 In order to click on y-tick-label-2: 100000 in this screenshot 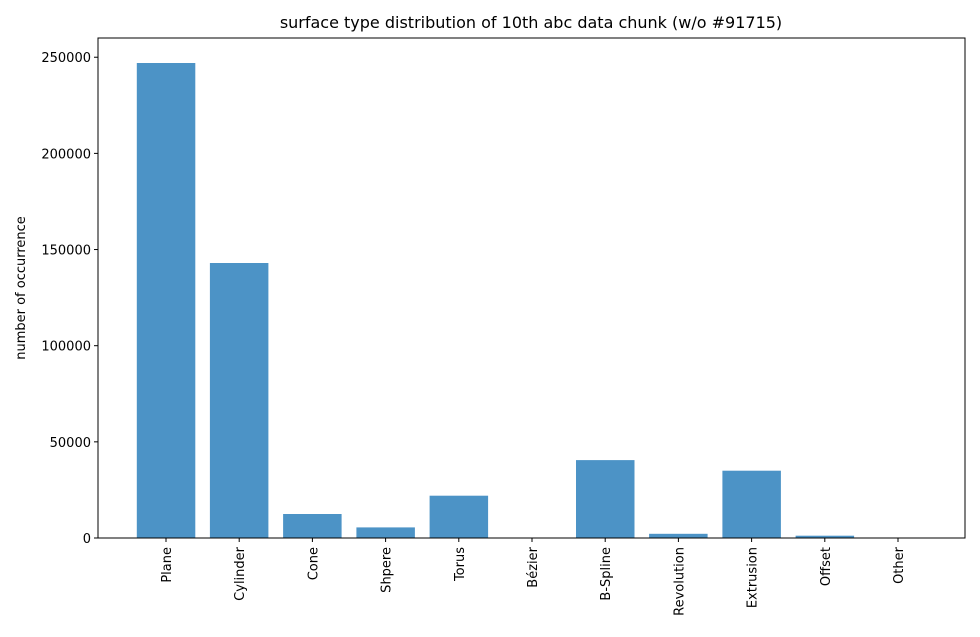, I will do `click(66, 347)`.